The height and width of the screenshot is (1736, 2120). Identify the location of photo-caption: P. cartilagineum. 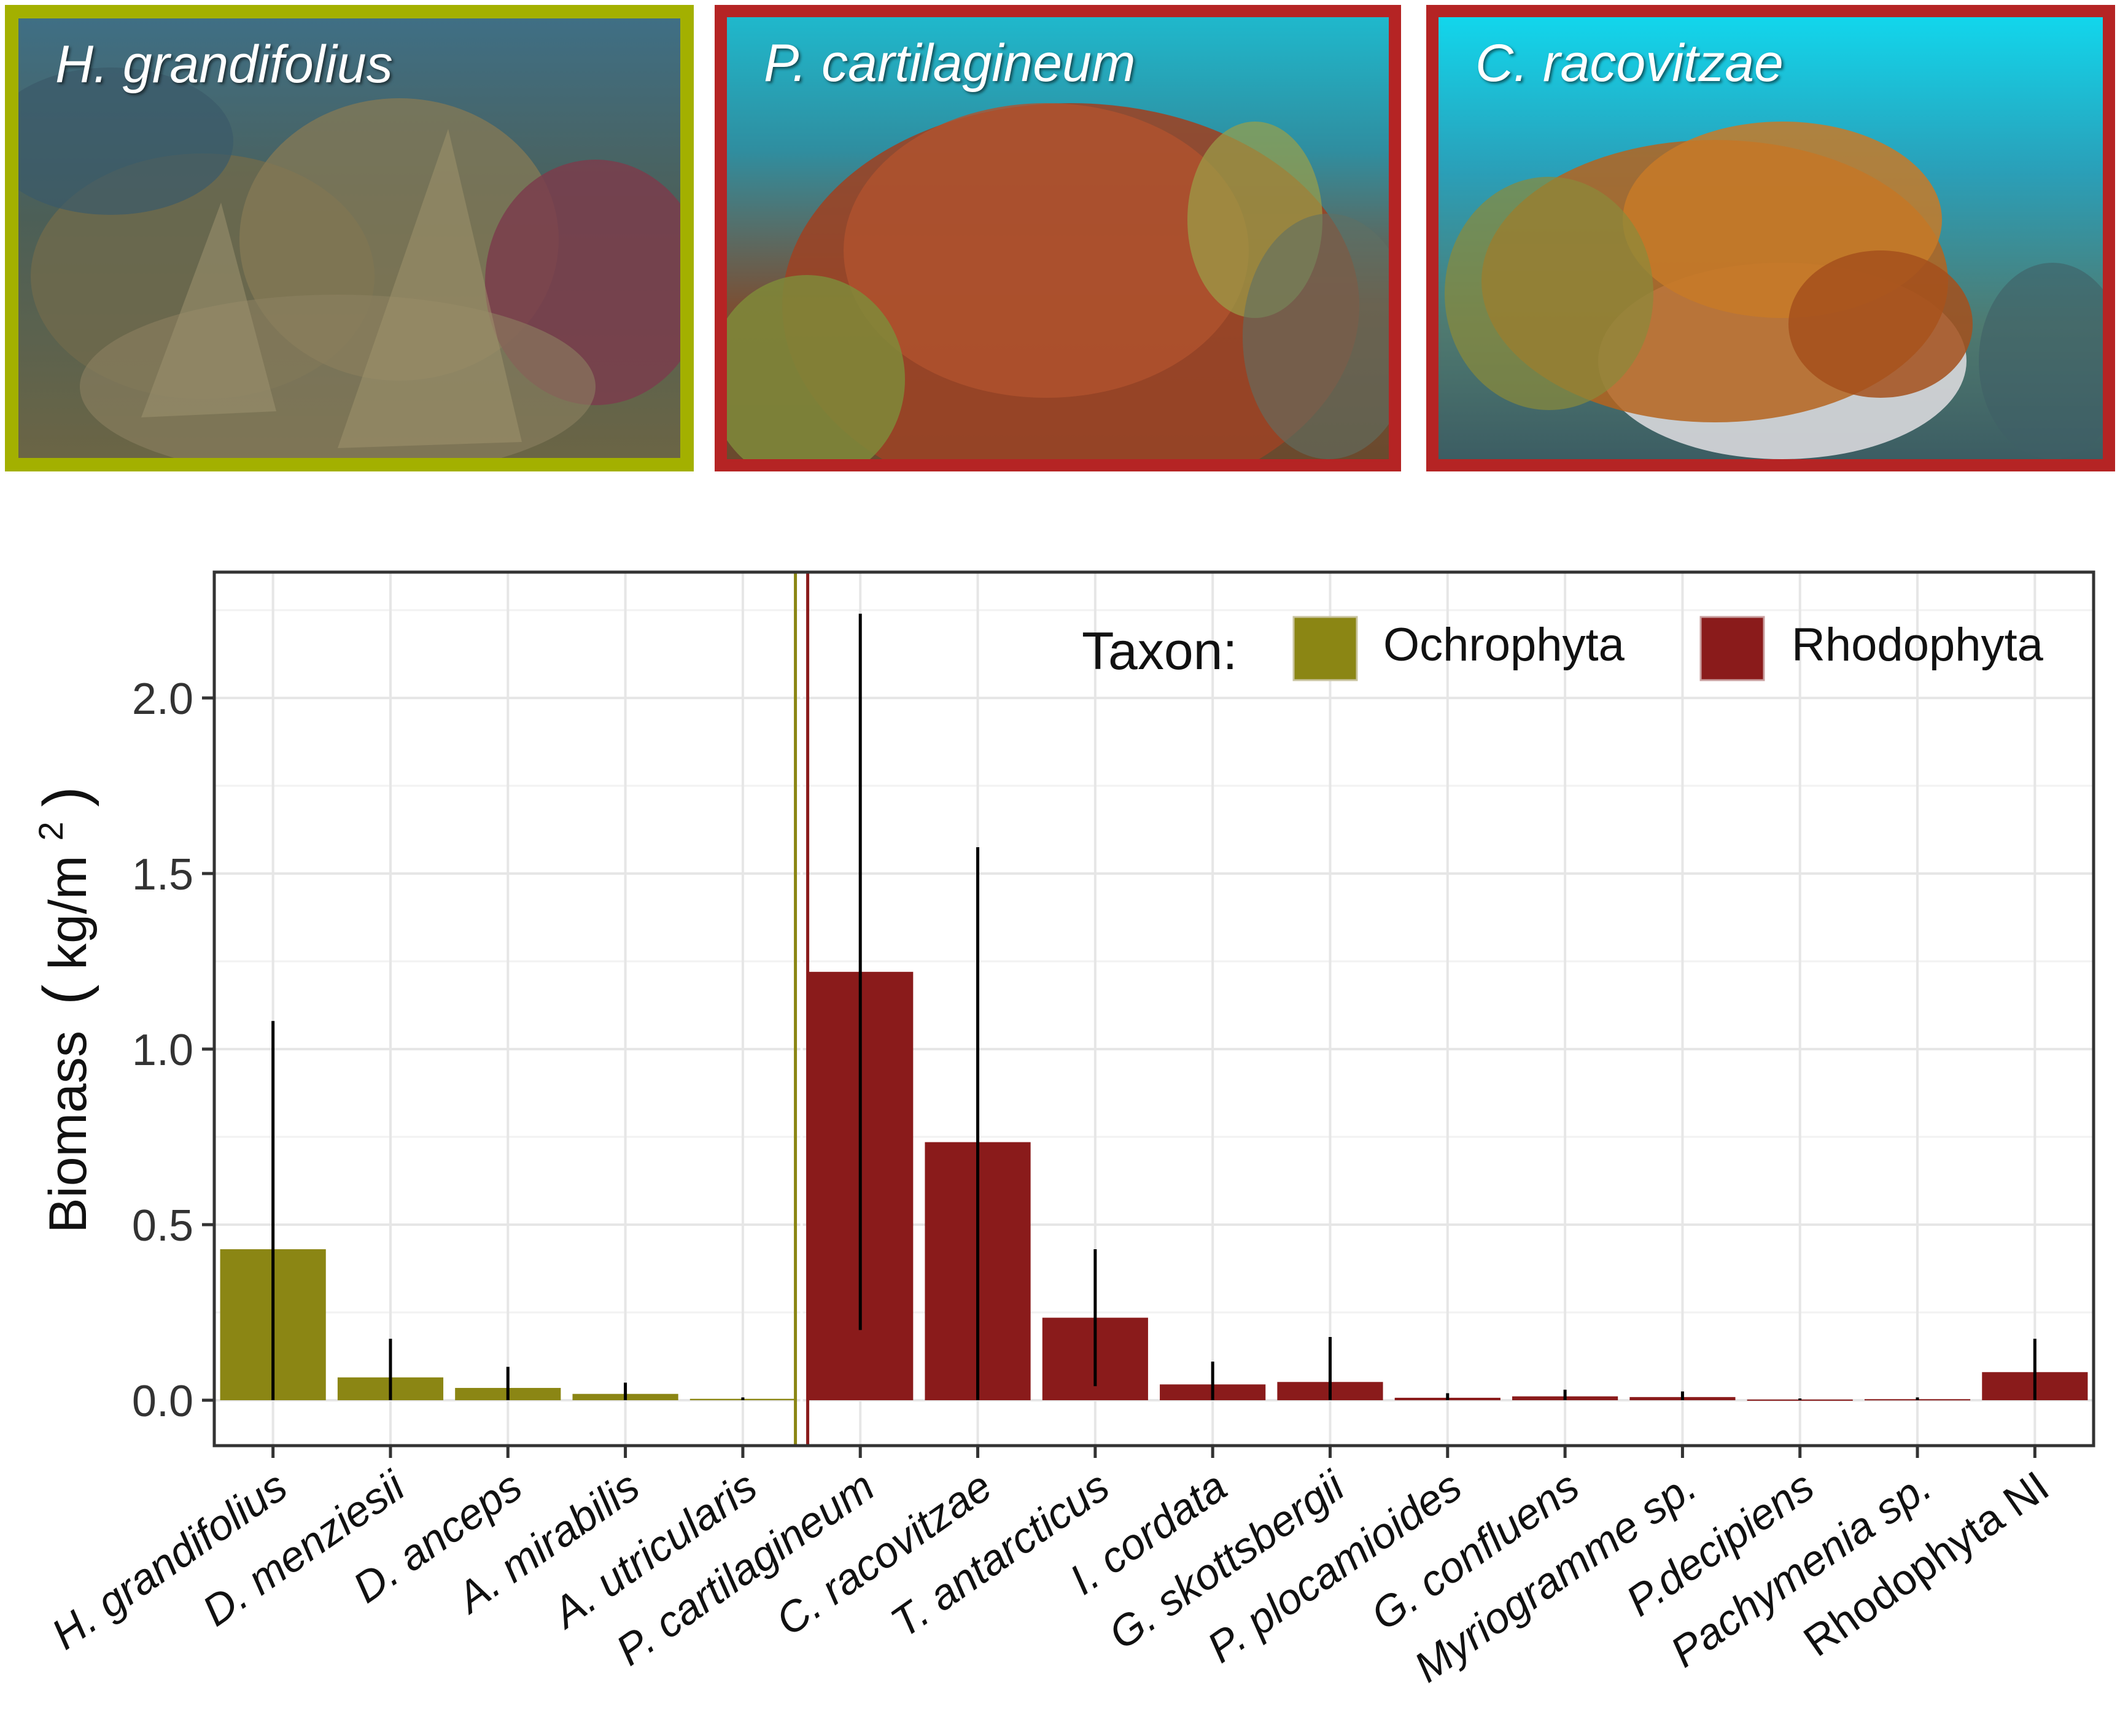
(950, 64).